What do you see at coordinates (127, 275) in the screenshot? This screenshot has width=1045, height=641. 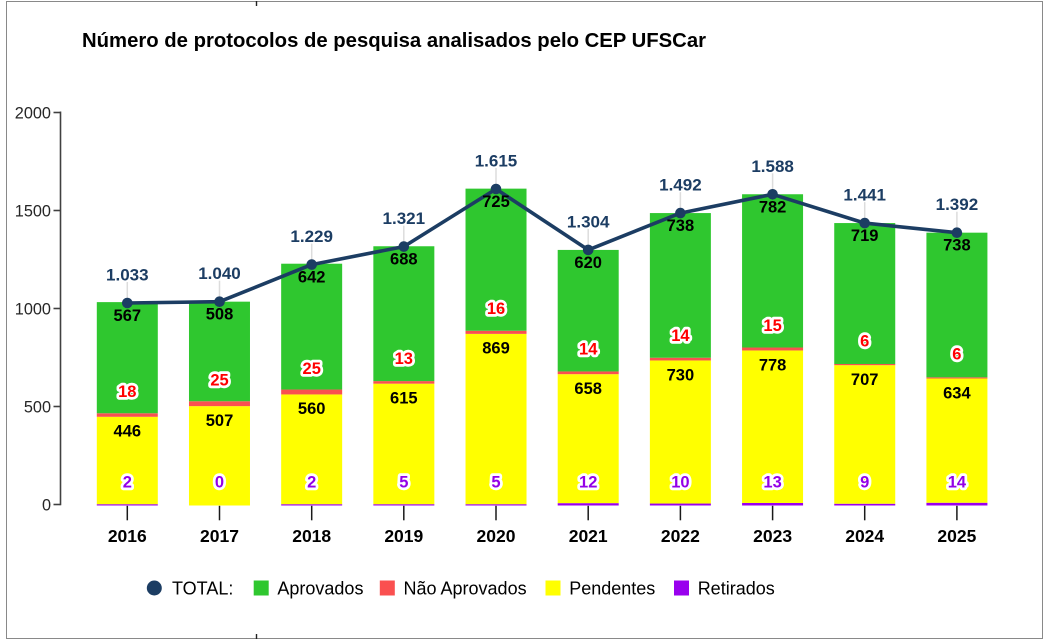 I see `svg-text: 1.033` at bounding box center [127, 275].